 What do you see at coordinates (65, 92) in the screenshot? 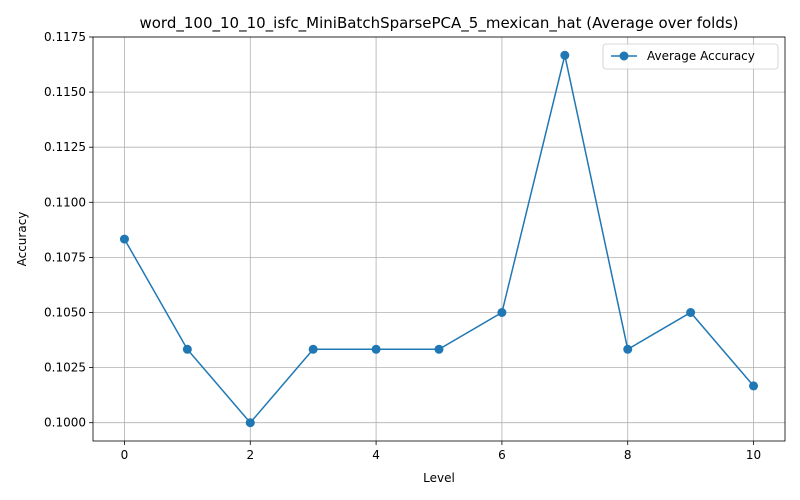
I see `y-tick-label: 0.1150` at bounding box center [65, 92].